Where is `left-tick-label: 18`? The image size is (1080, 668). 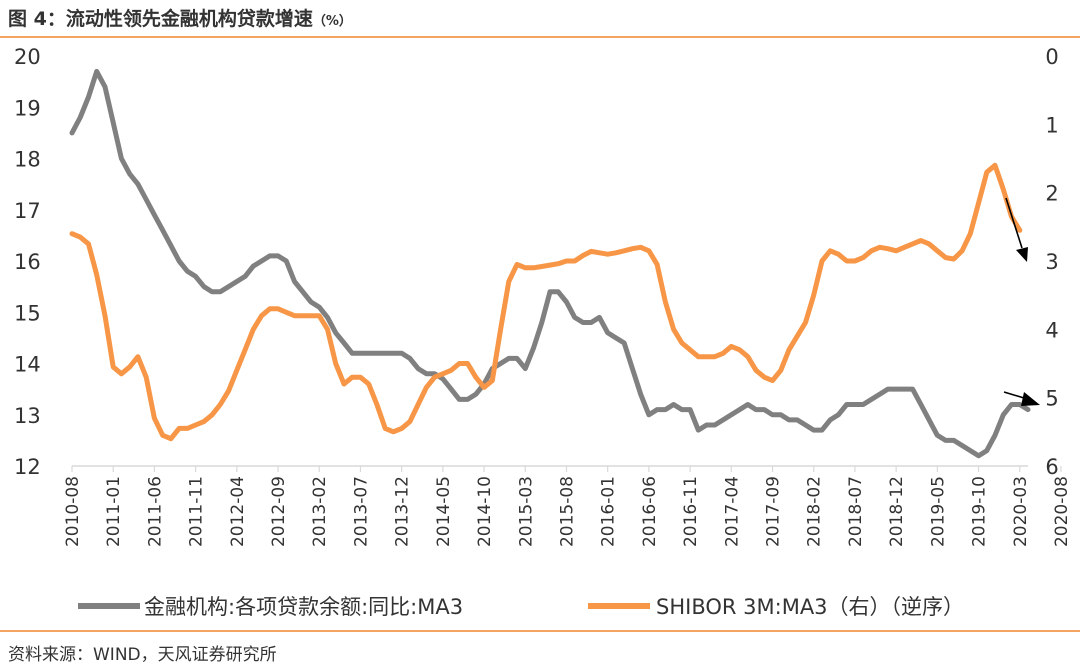 left-tick-label: 18 is located at coordinates (27, 160).